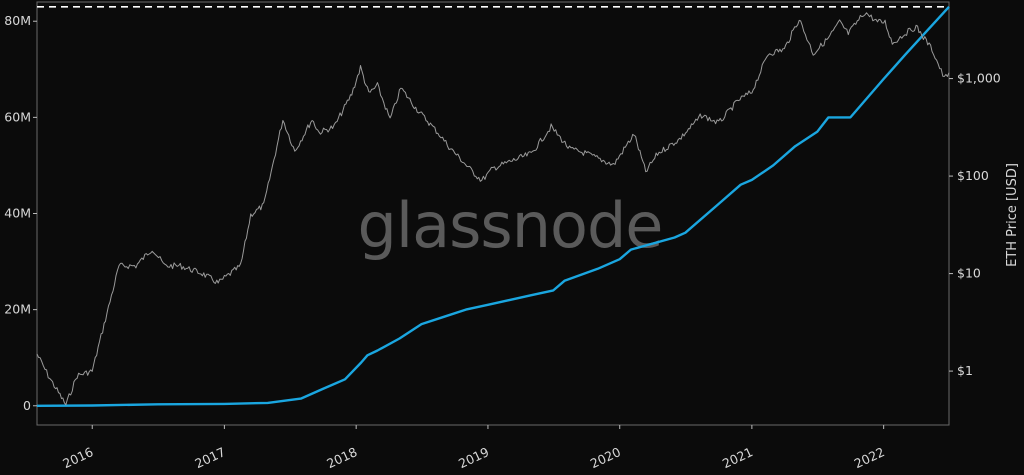 The image size is (1024, 475). Describe the element at coordinates (473, 457) in the screenshot. I see `x-tick-label: 2019` at that location.